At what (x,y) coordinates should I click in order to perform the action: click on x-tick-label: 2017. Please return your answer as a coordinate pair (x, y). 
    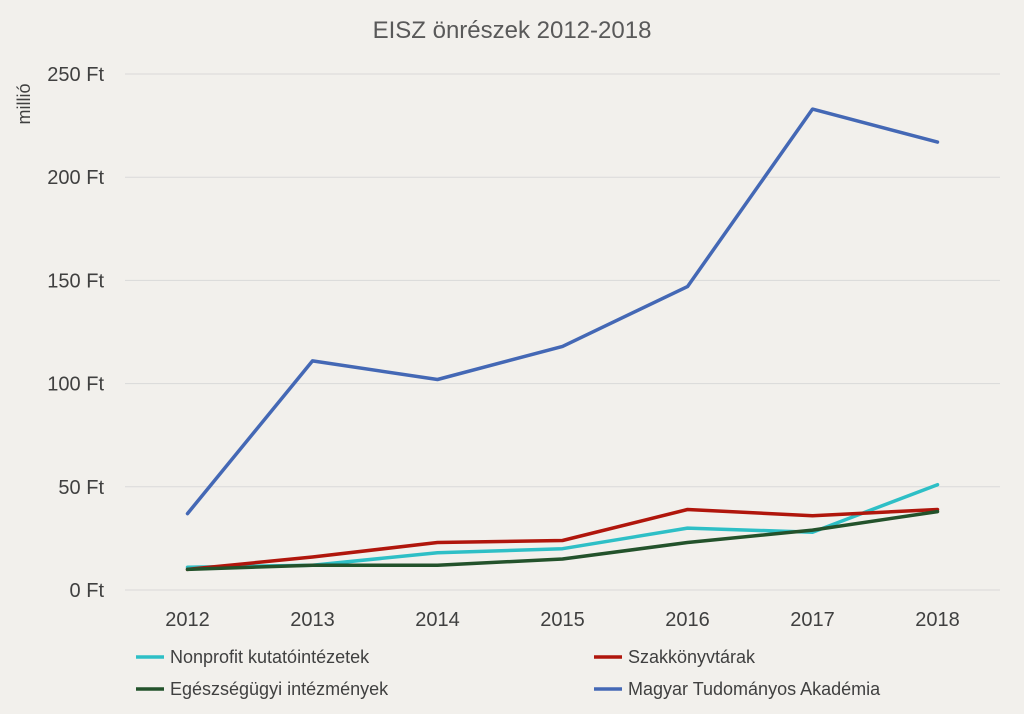
    Looking at the image, I should click on (812, 620).